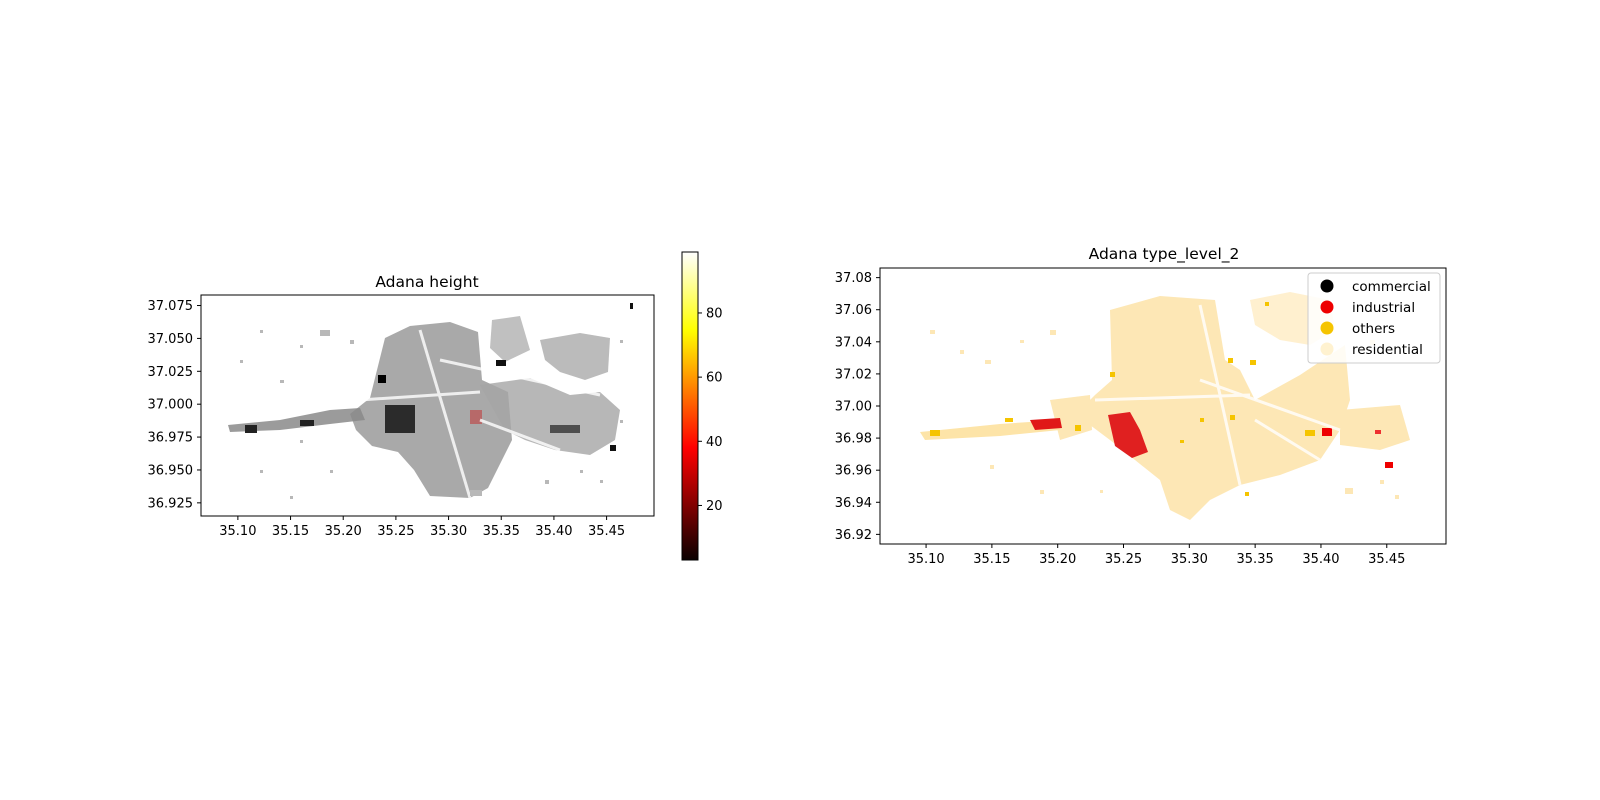 The image size is (1600, 800). Describe the element at coordinates (448, 531) in the screenshot. I see `height-x-tick-label: 35.30` at that location.